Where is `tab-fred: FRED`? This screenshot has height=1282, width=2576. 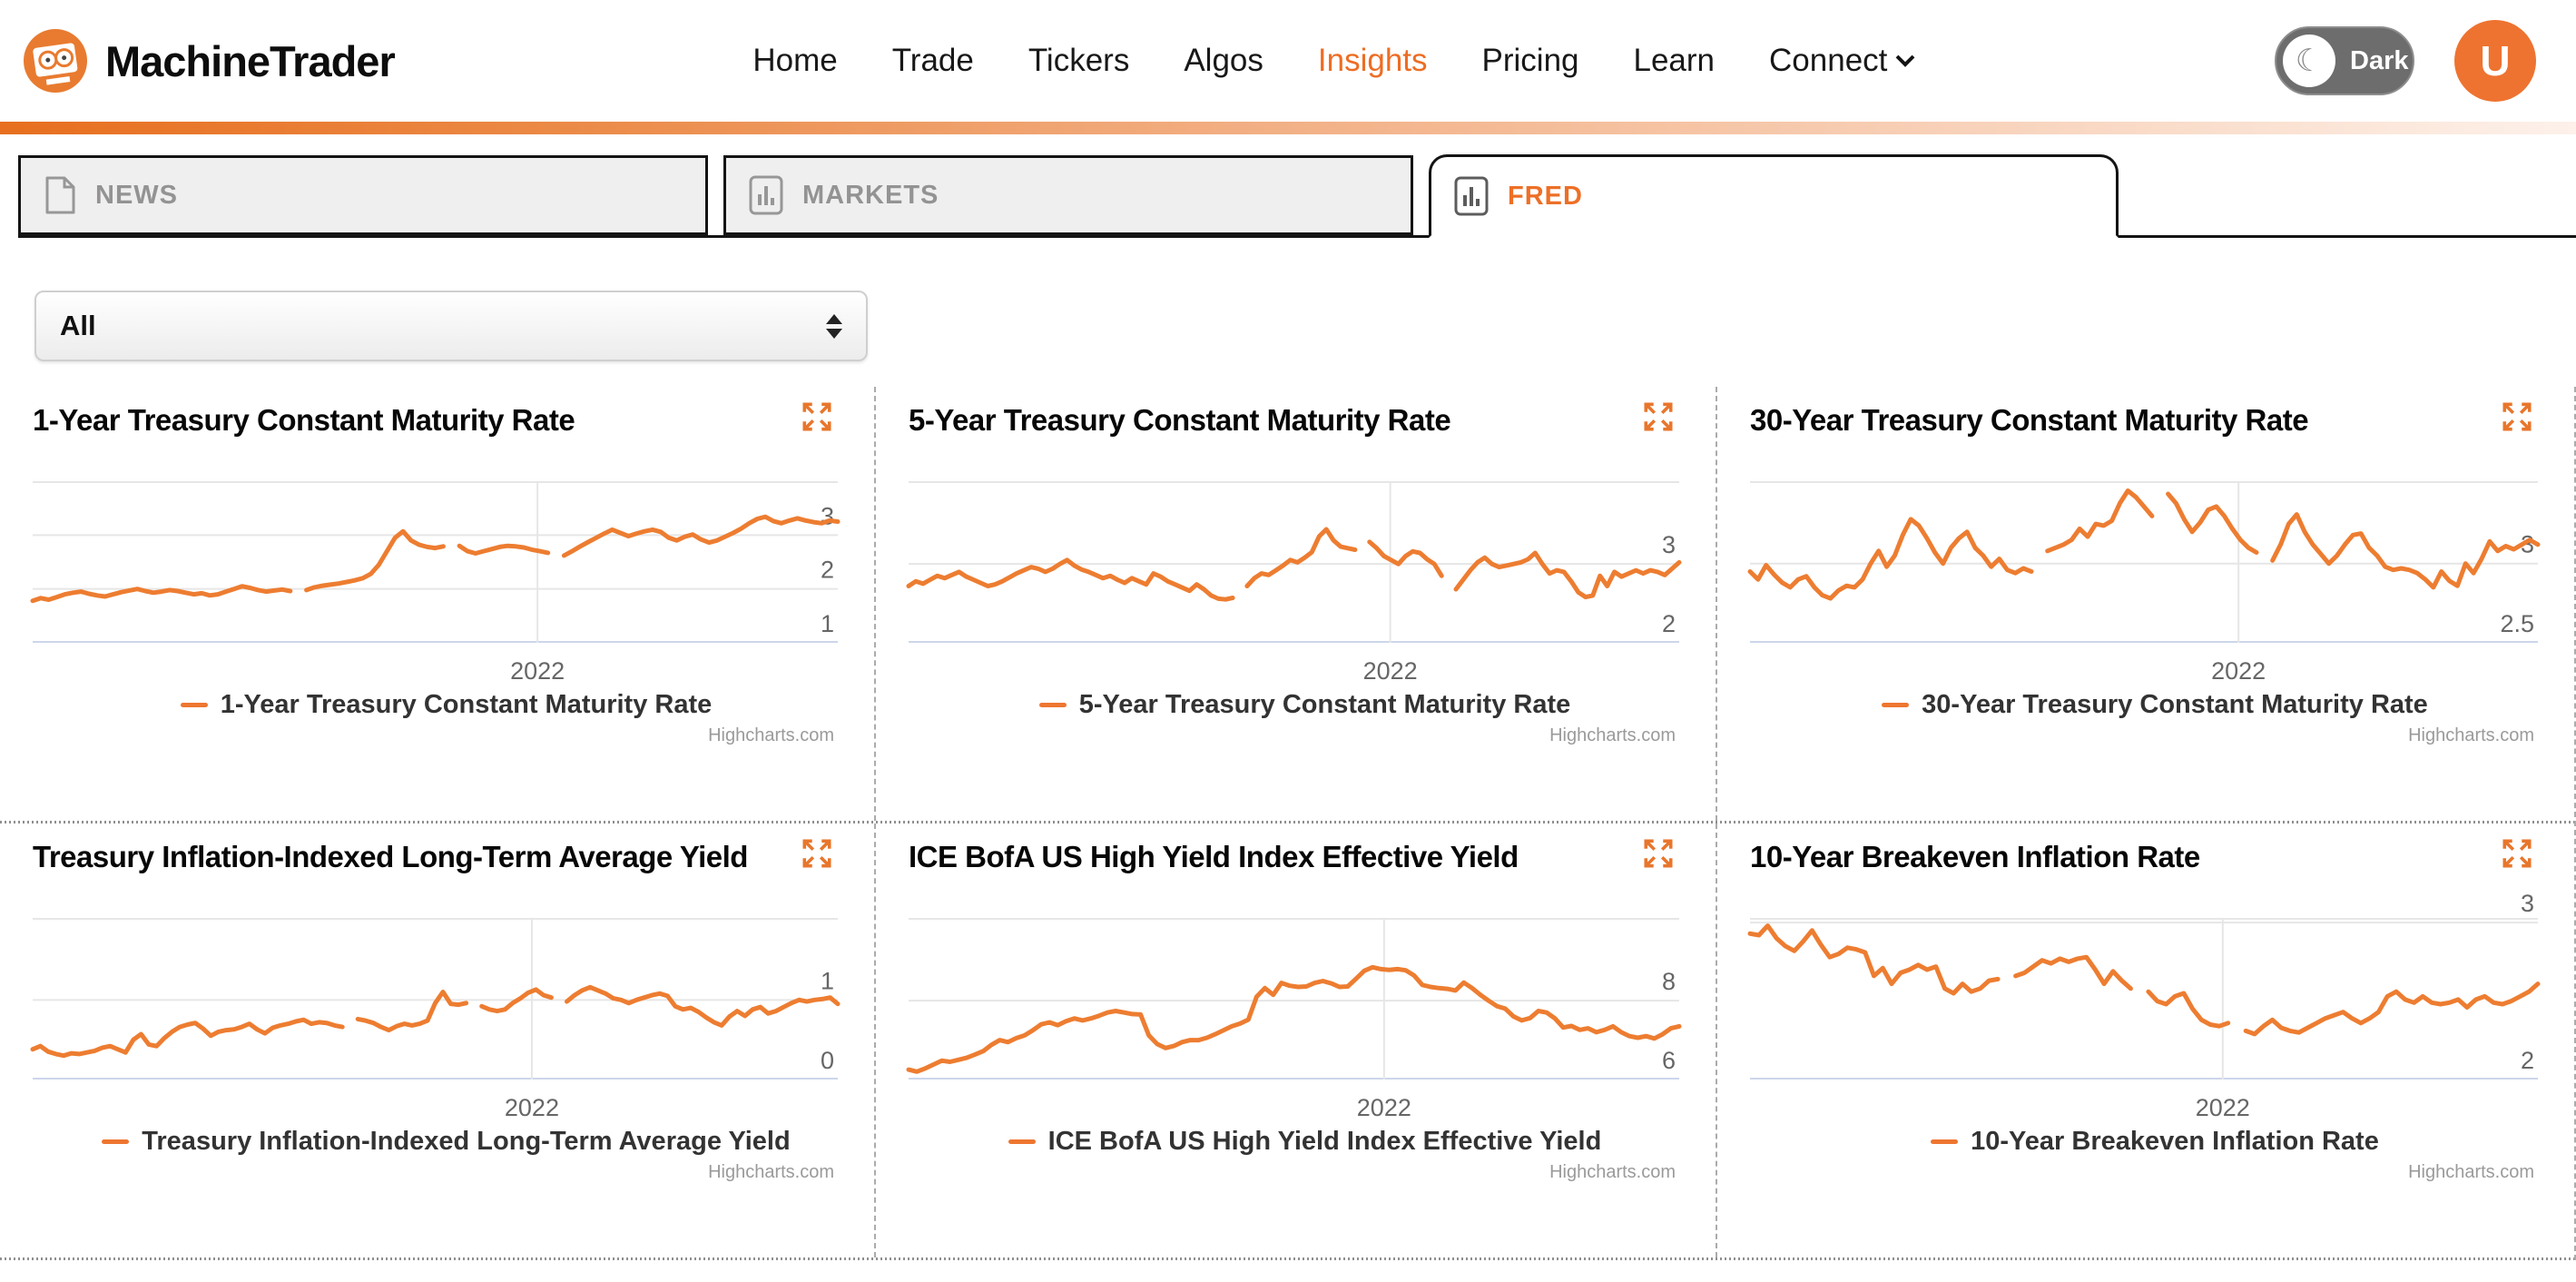
tab-fred: FRED is located at coordinates (1774, 196).